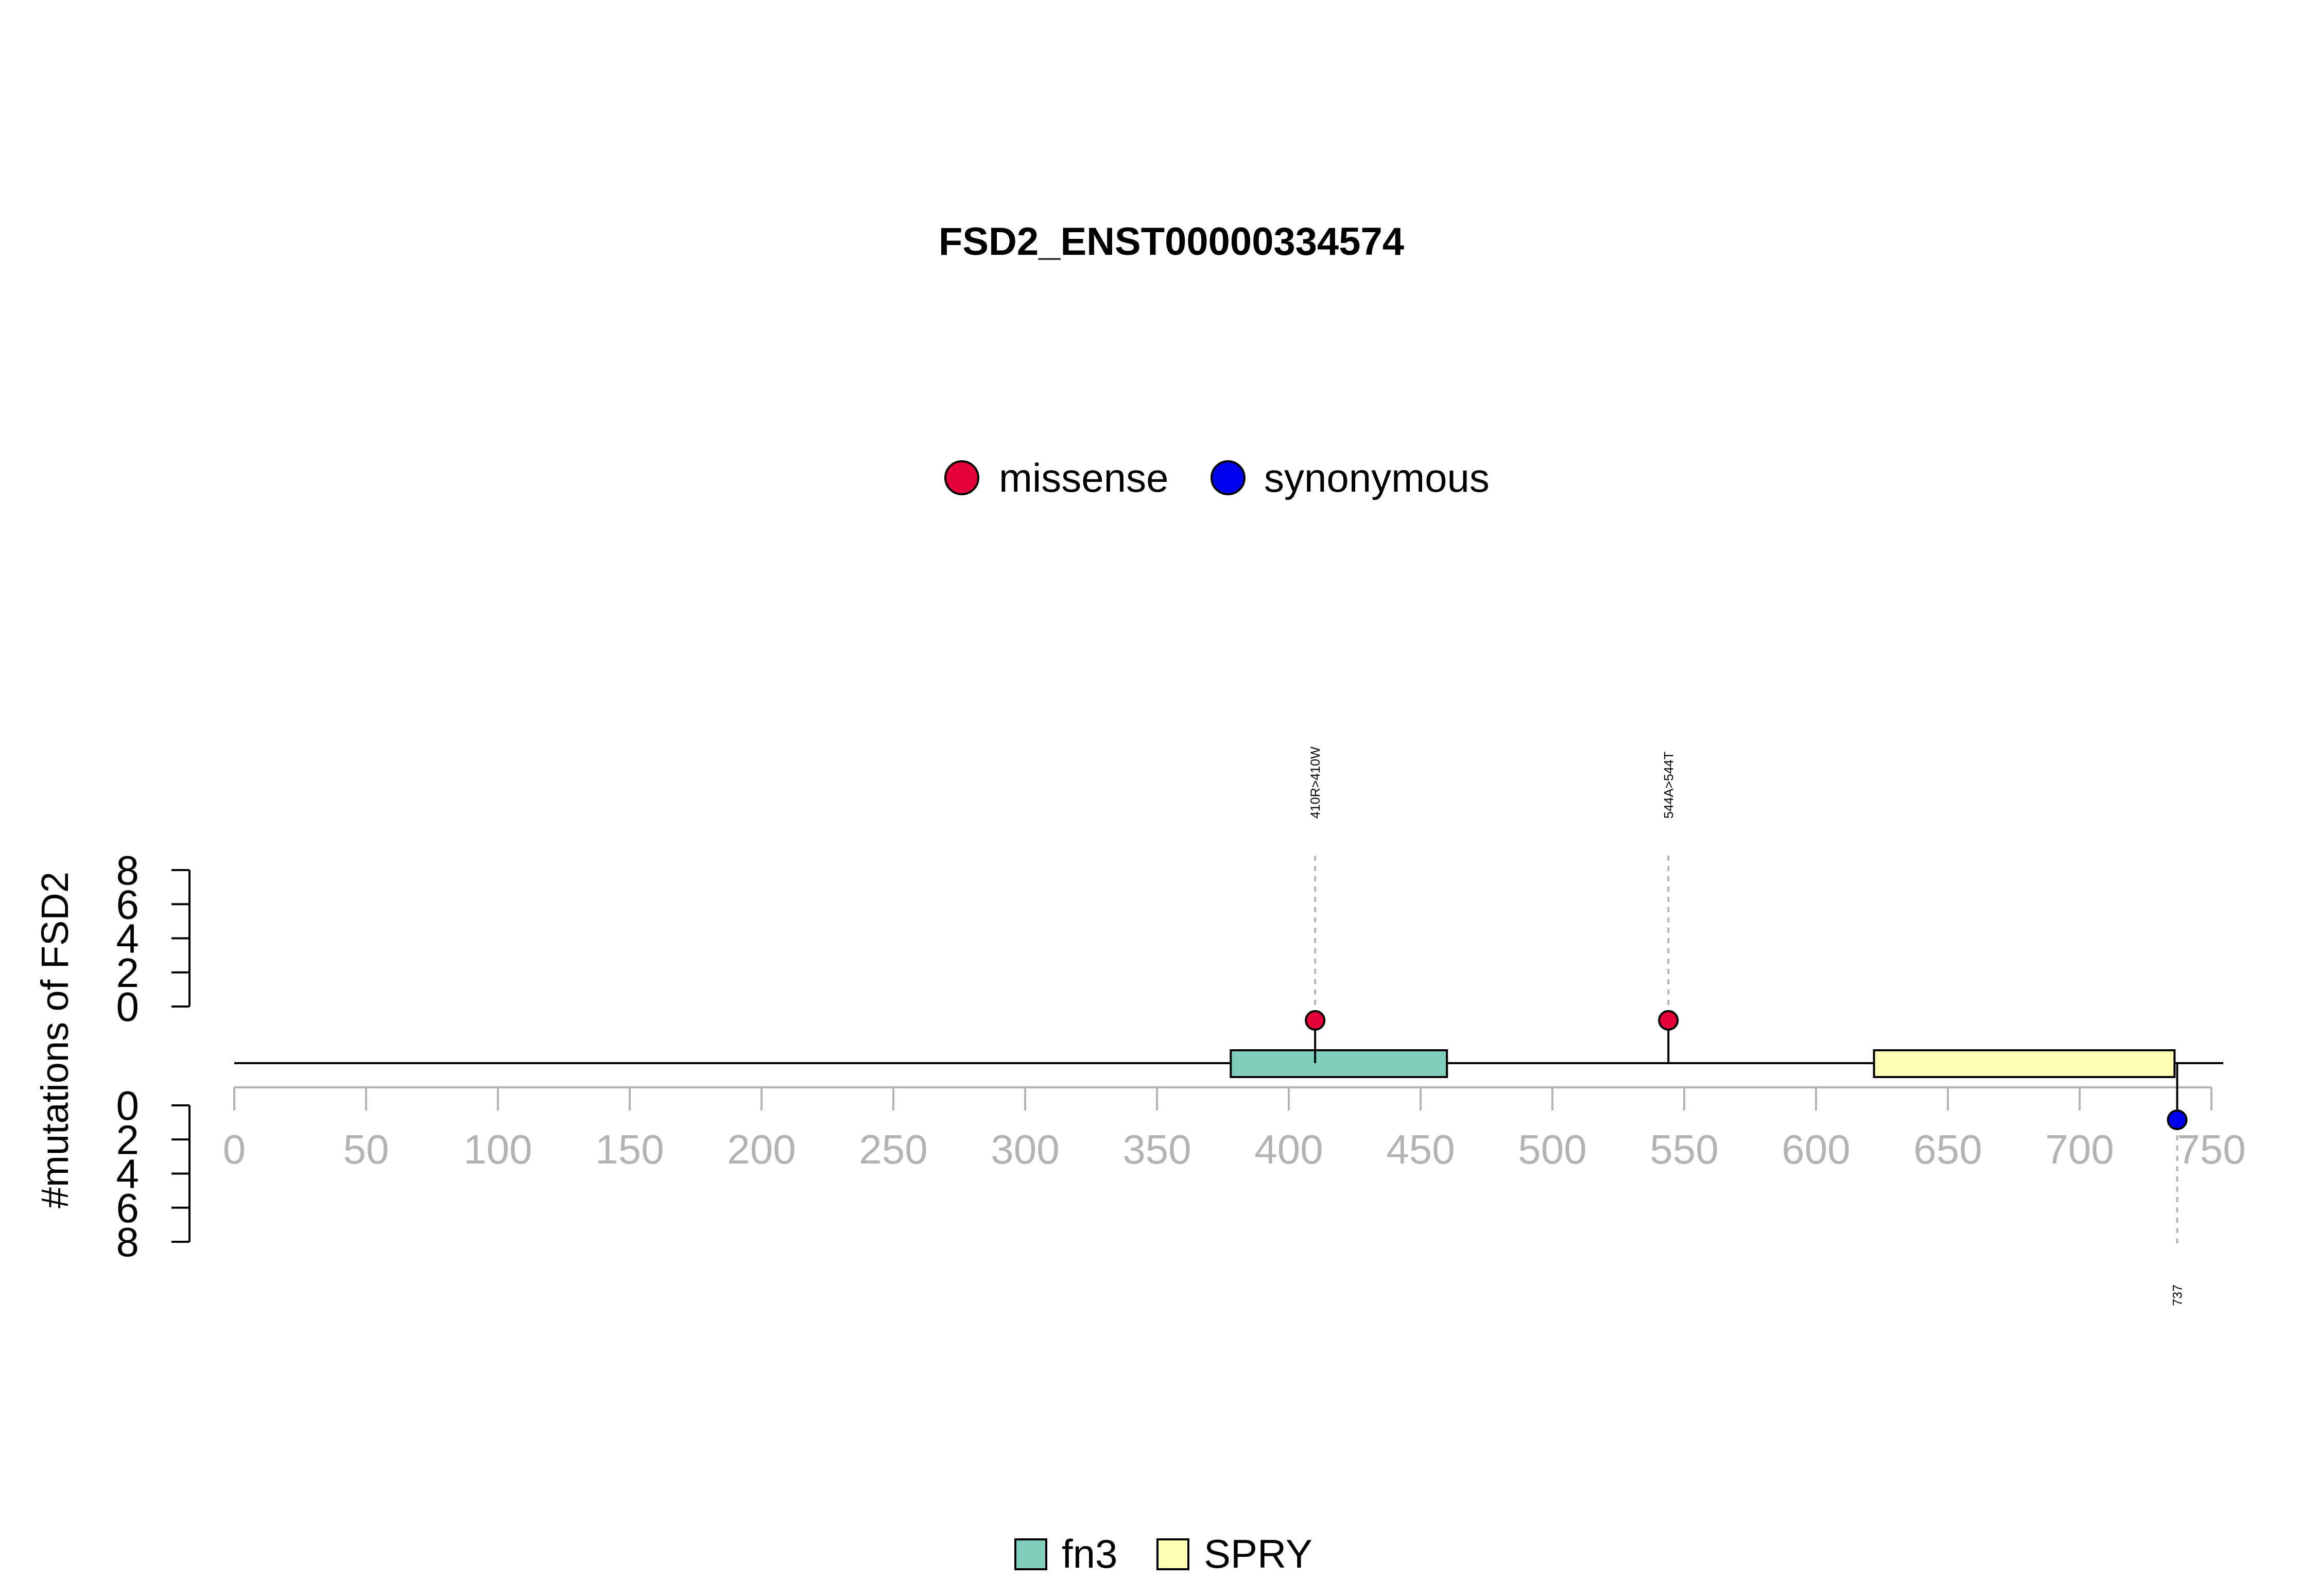  What do you see at coordinates (1684, 1149) in the screenshot?
I see `x-tick-label-550: 550` at bounding box center [1684, 1149].